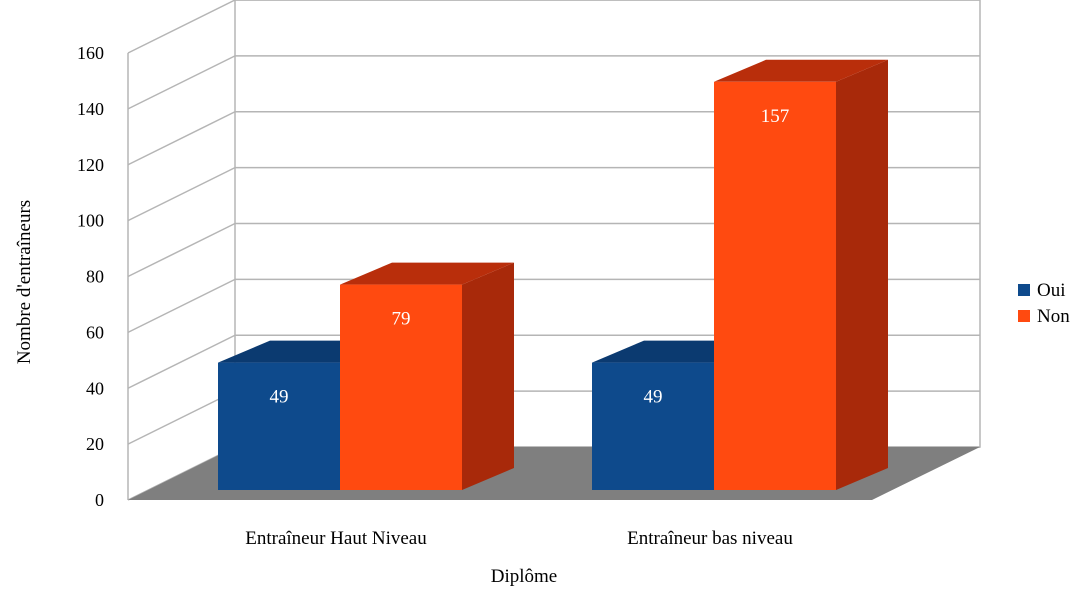 The height and width of the screenshot is (604, 1089). What do you see at coordinates (90, 165) in the screenshot?
I see `y-tick-label: 120` at bounding box center [90, 165].